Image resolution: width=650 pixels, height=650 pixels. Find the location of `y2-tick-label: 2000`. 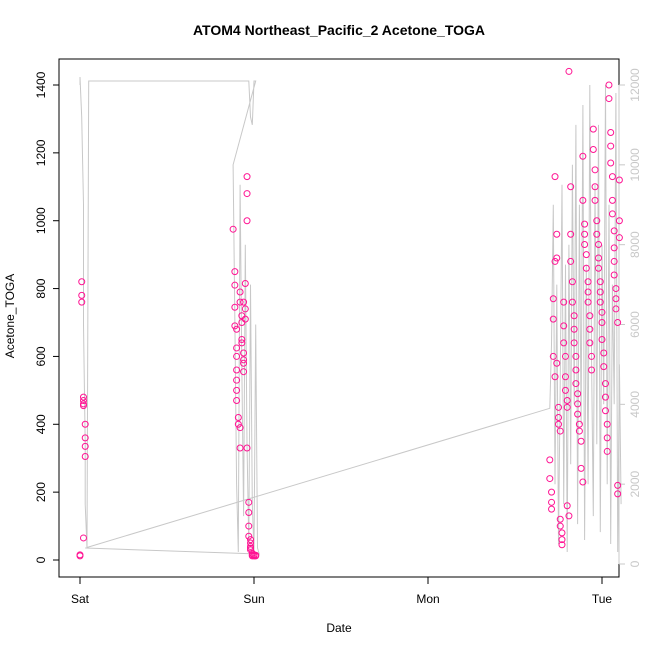

y2-tick-label: 2000 is located at coordinates (635, 483).